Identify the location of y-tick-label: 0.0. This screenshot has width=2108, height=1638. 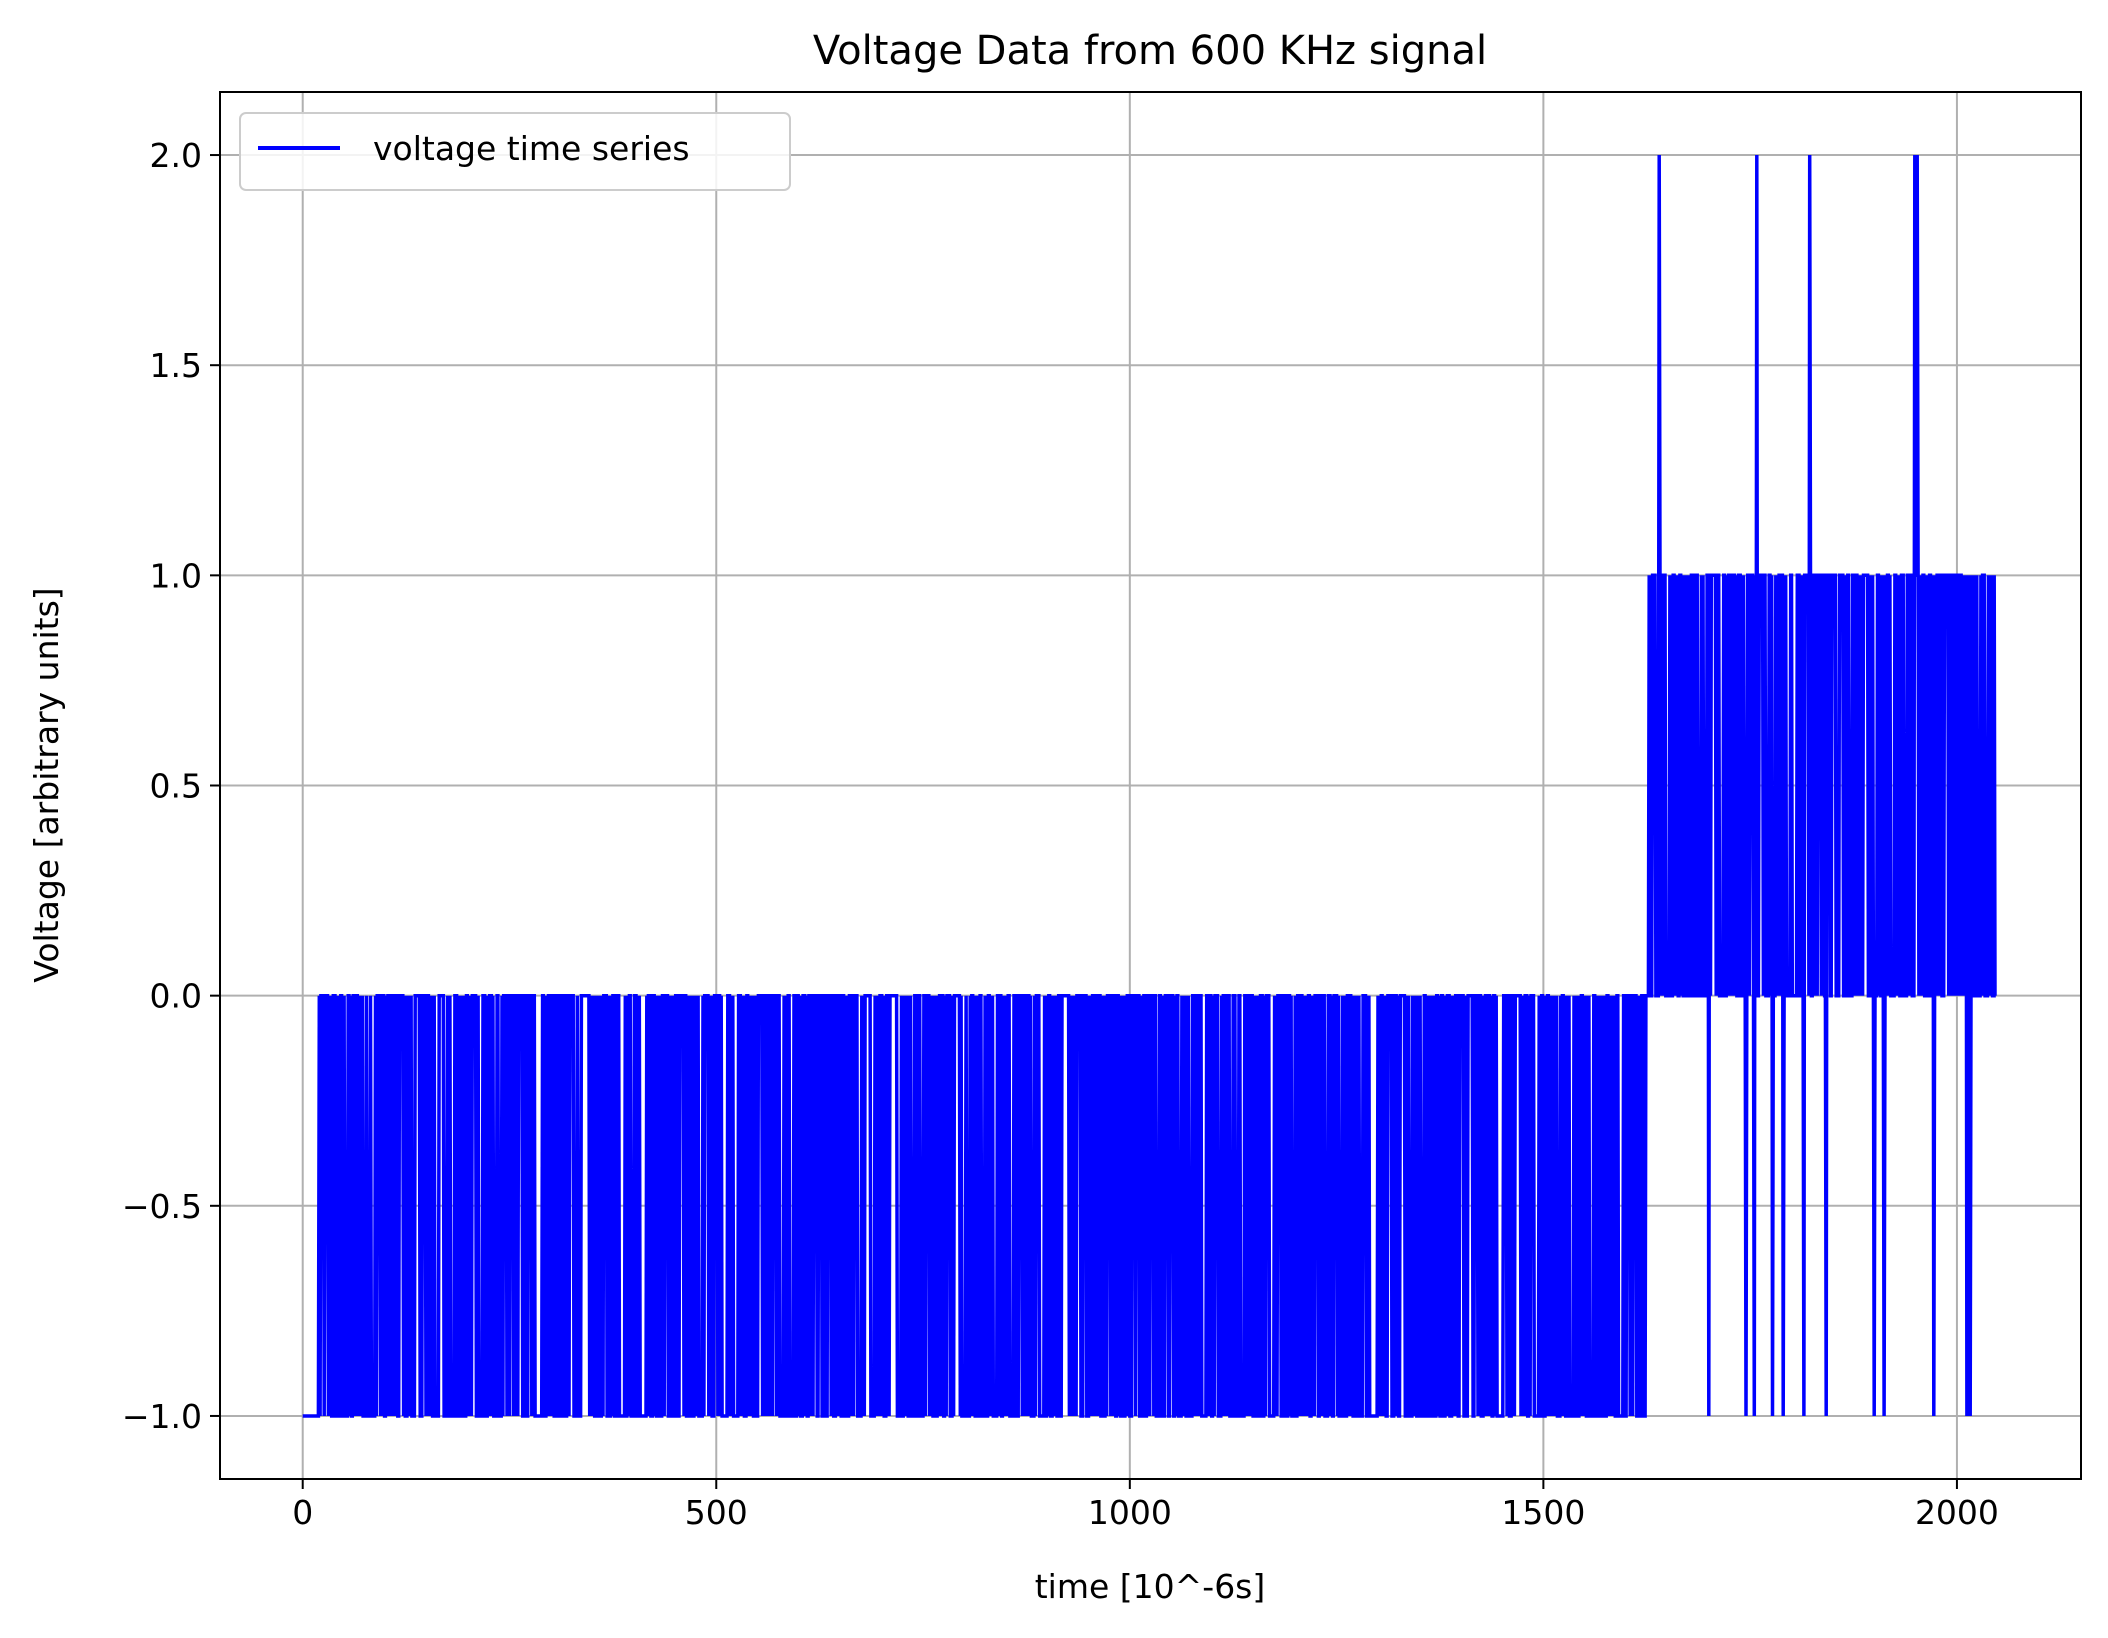
(176, 996).